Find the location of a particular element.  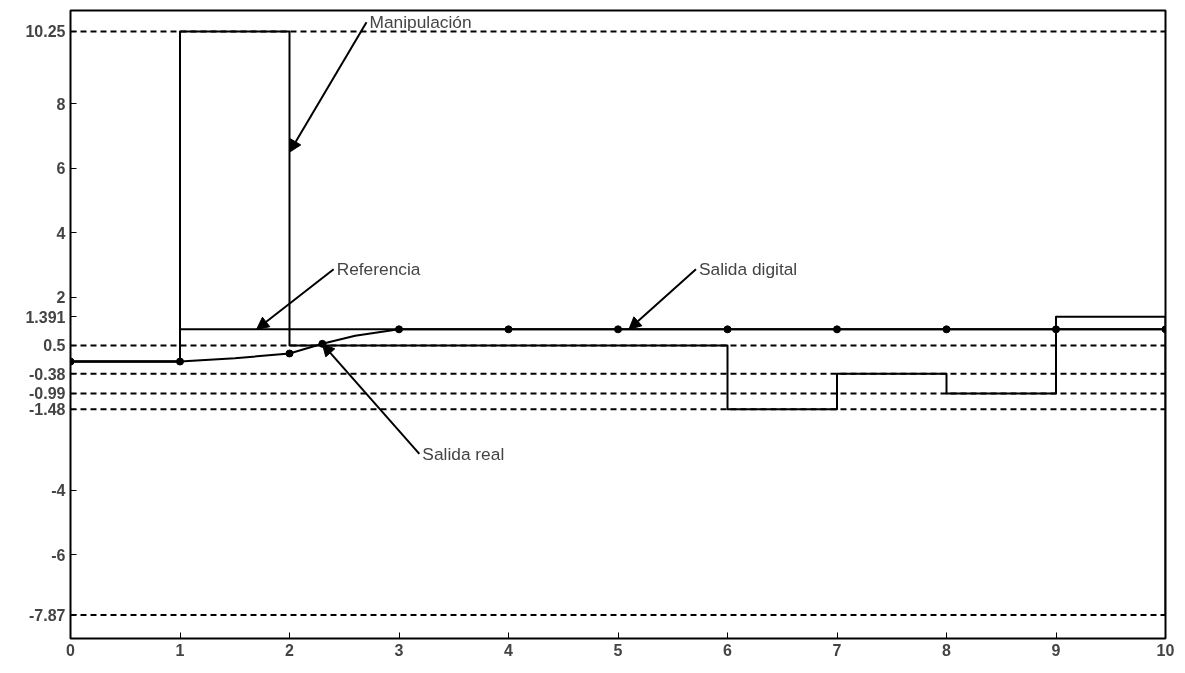

annotation: Salida real is located at coordinates (463, 453).